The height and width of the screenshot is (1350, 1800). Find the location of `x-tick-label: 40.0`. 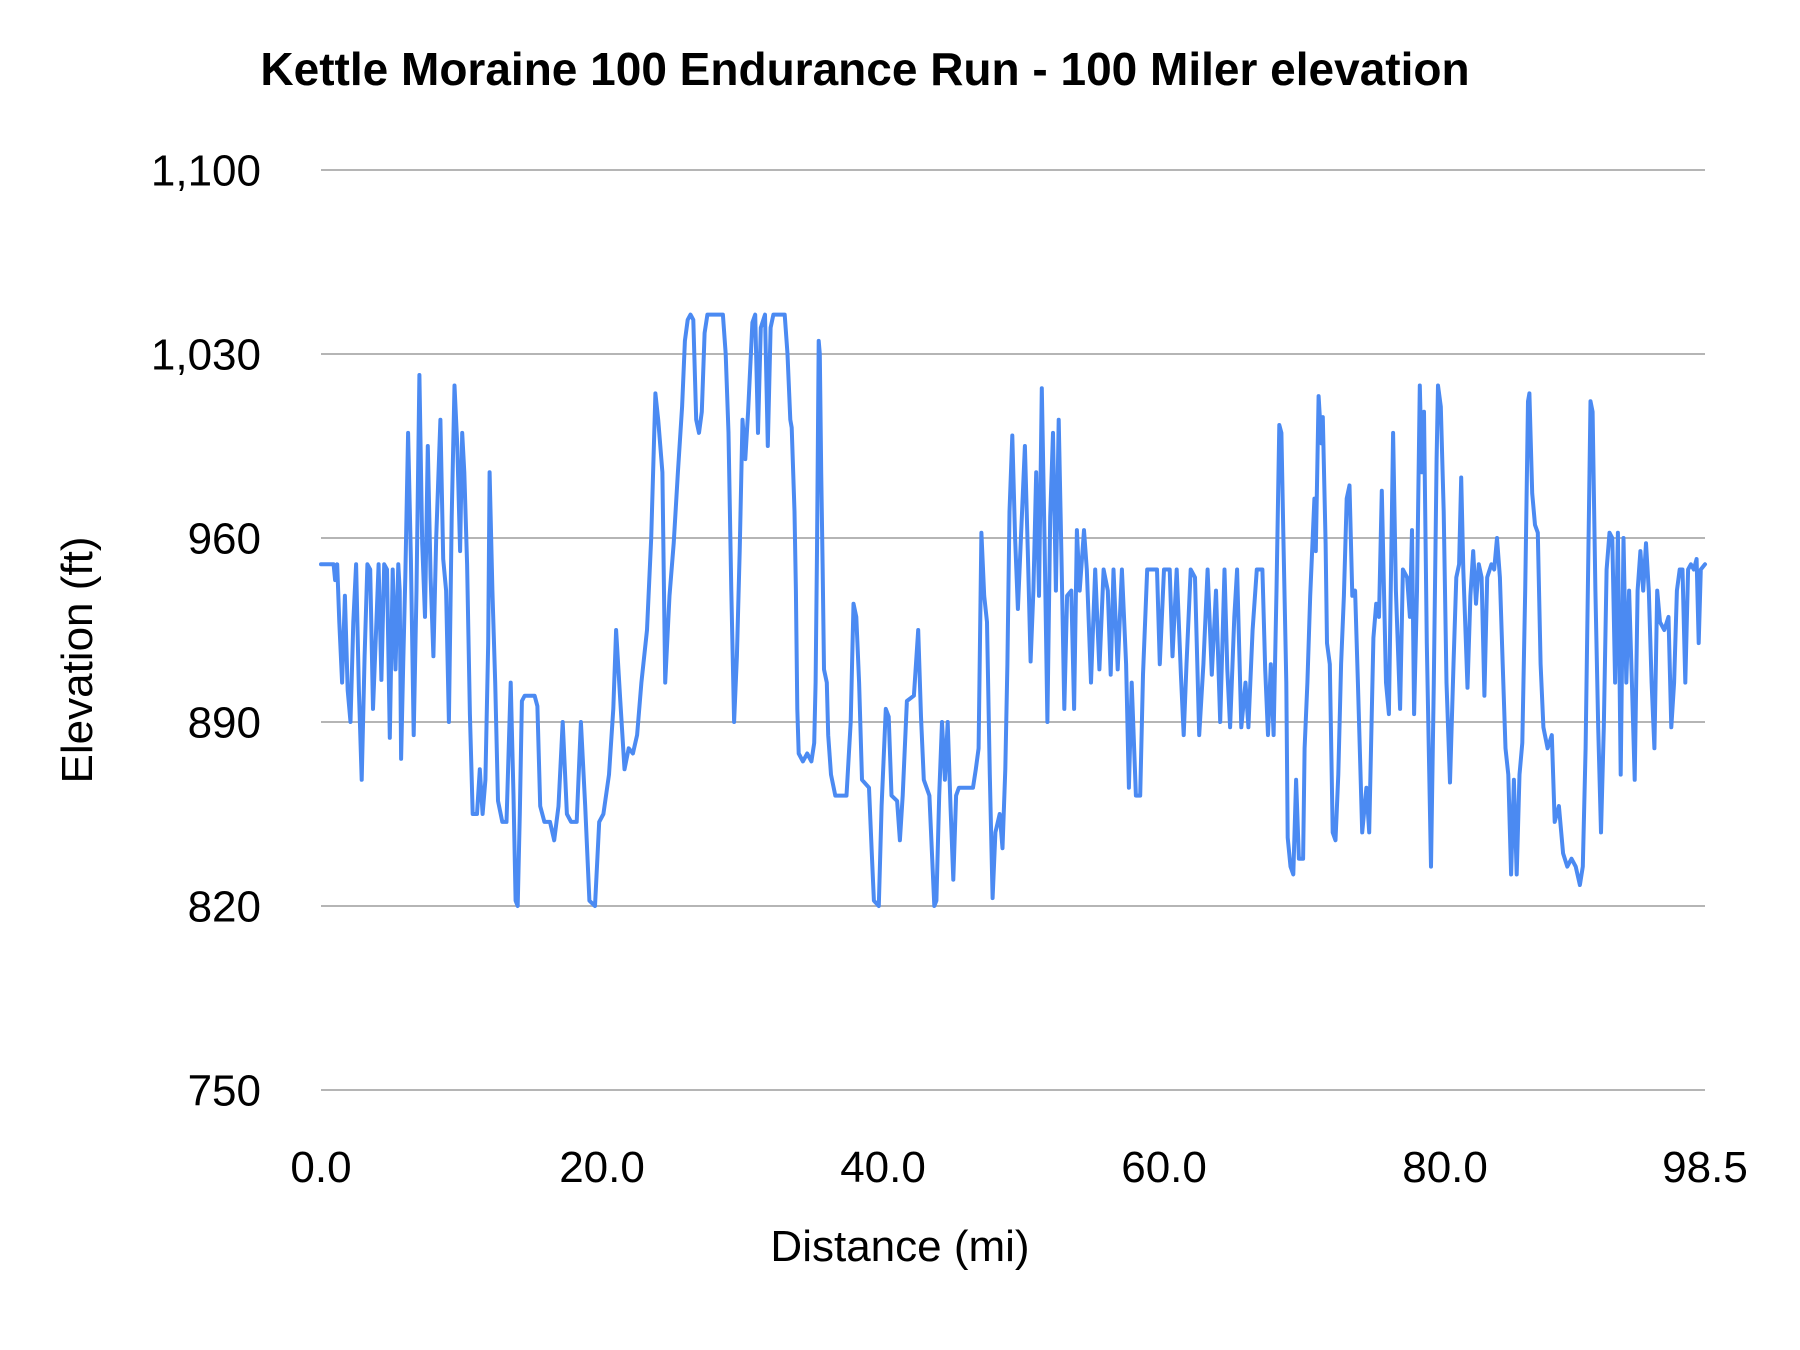

x-tick-label: 40.0 is located at coordinates (883, 1167).